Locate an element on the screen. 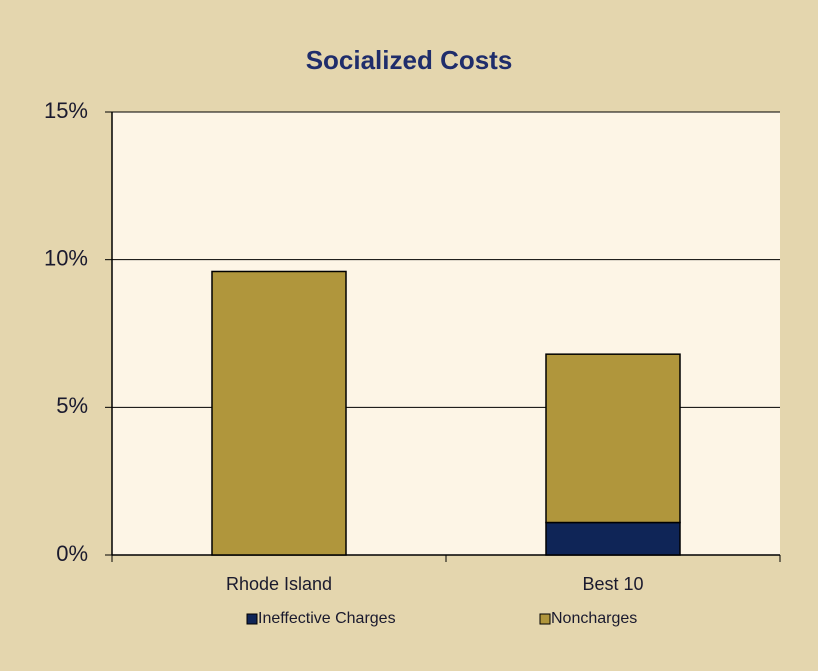 The width and height of the screenshot is (818, 671). chart-title: Socialized Costs is located at coordinates (409, 60).